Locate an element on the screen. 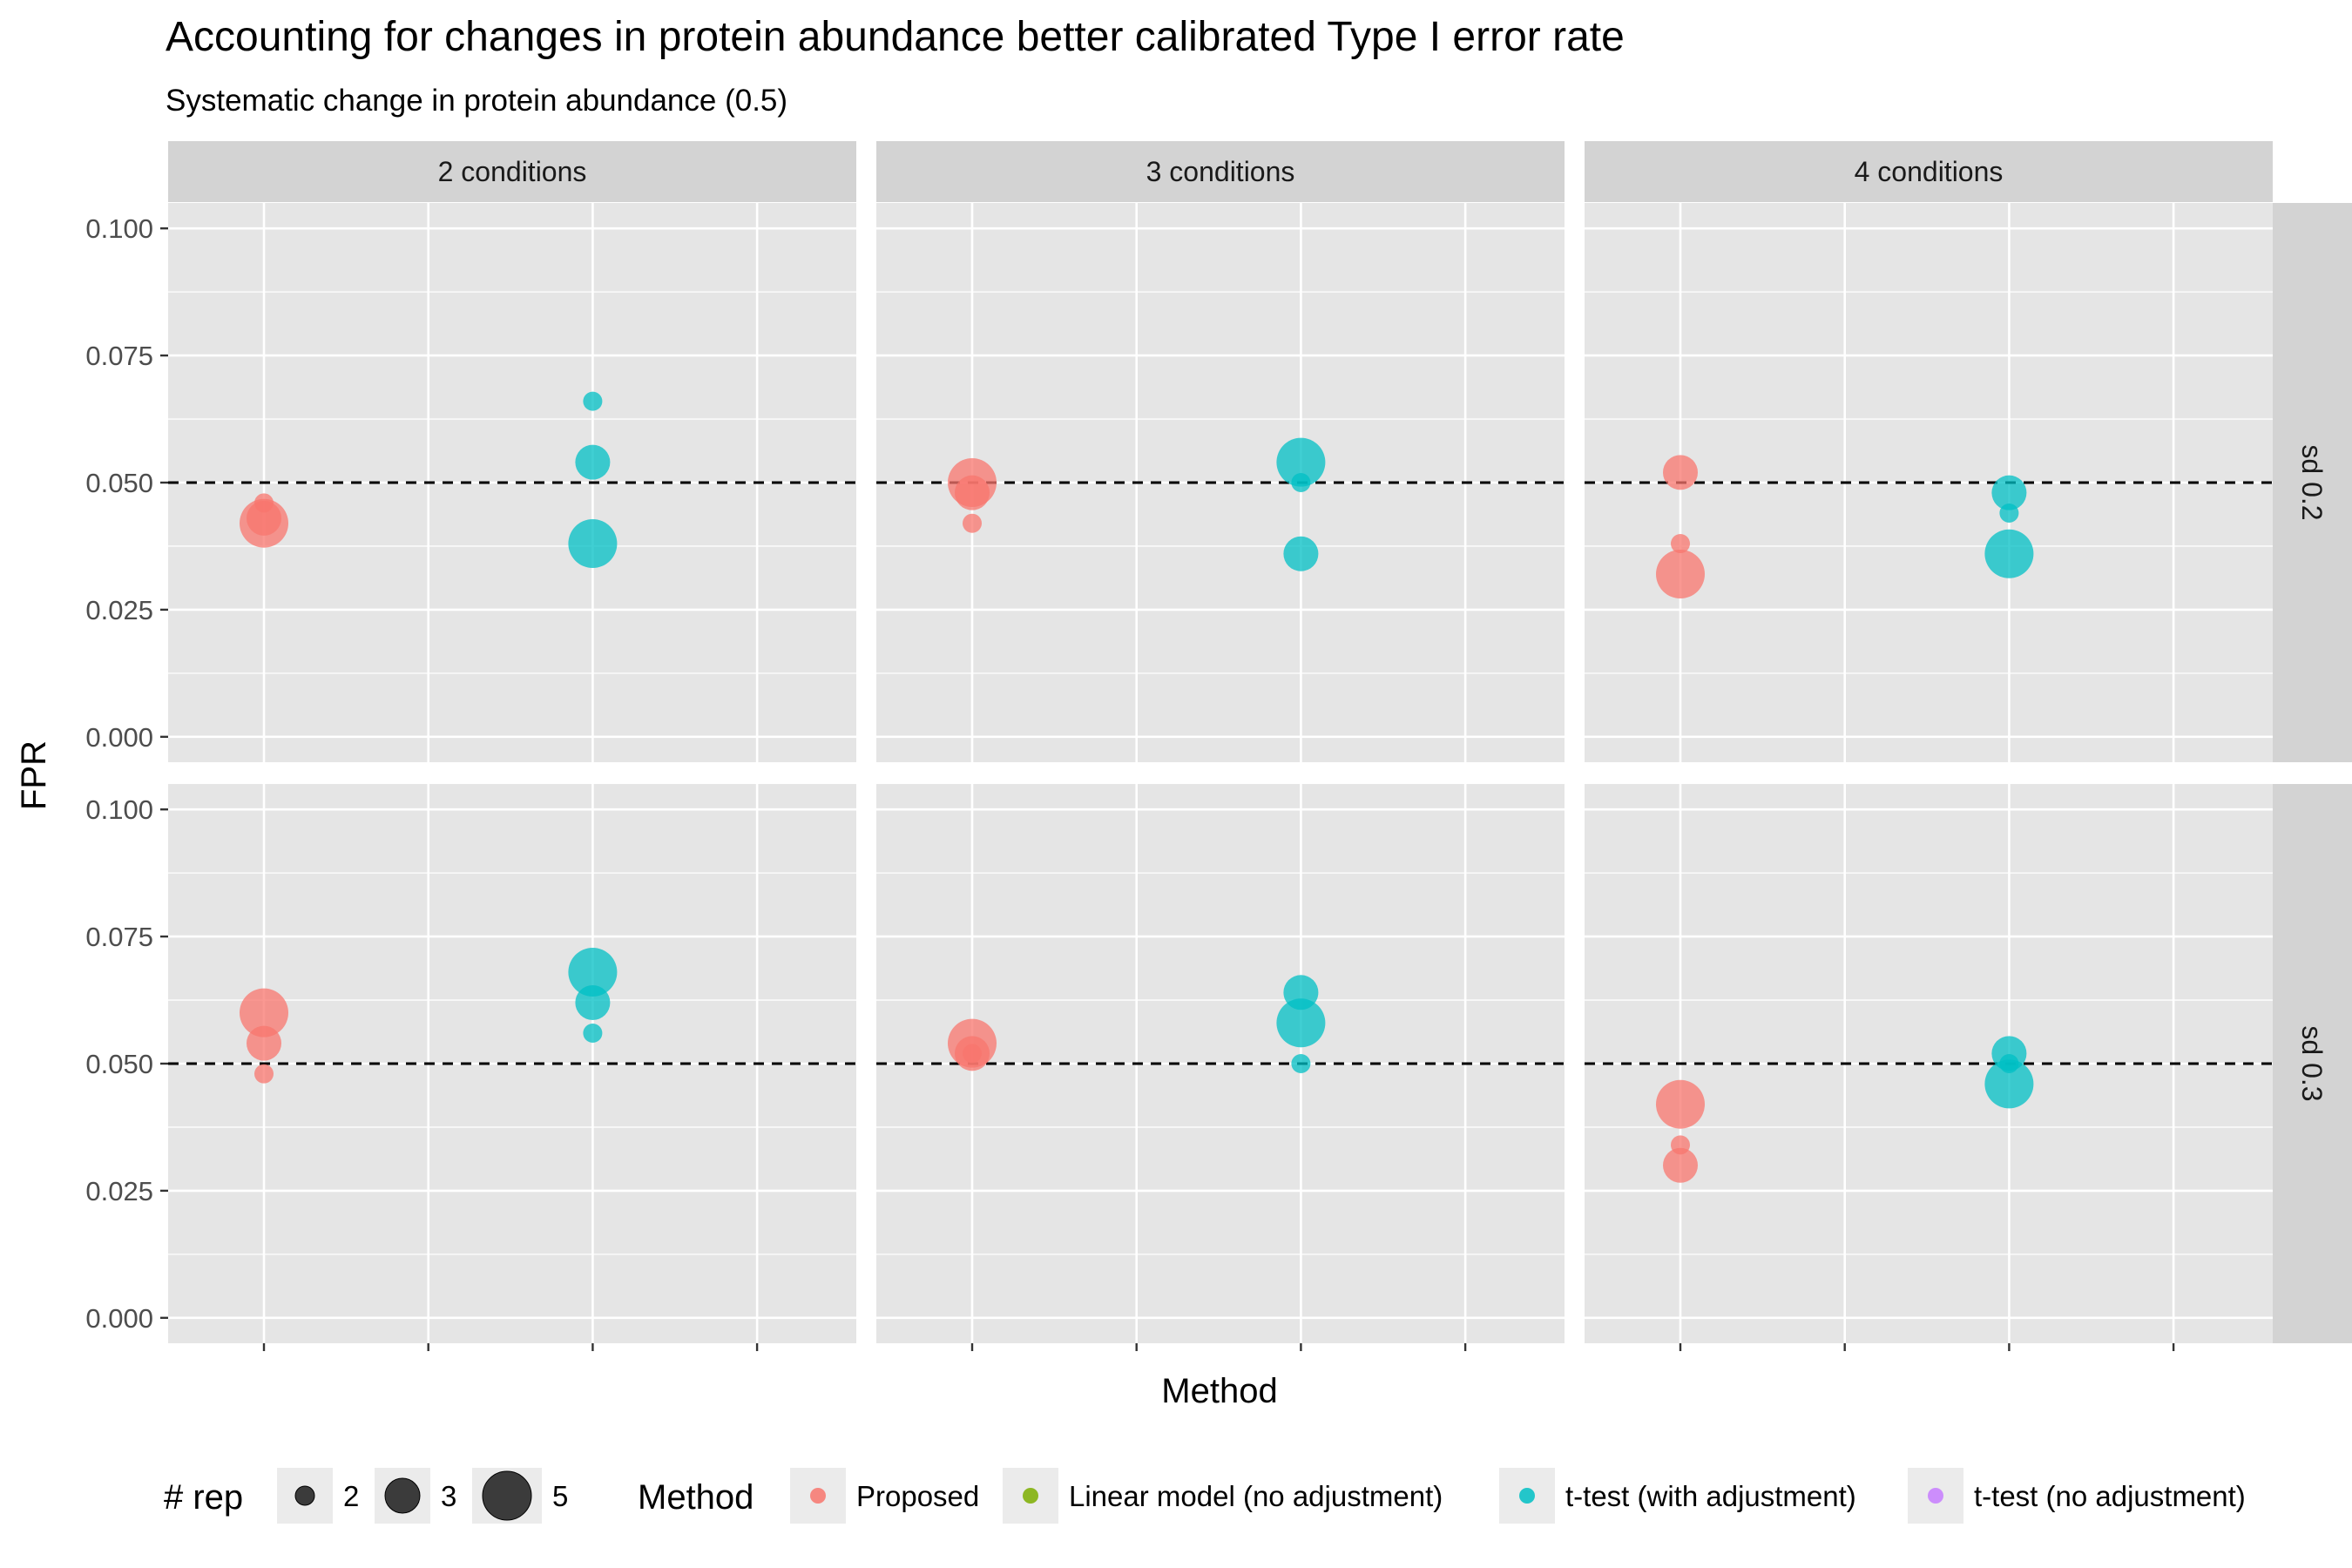 The width and height of the screenshot is (2352, 1568). color-legend-item: t-test (no adjustment) is located at coordinates (2077, 1496).